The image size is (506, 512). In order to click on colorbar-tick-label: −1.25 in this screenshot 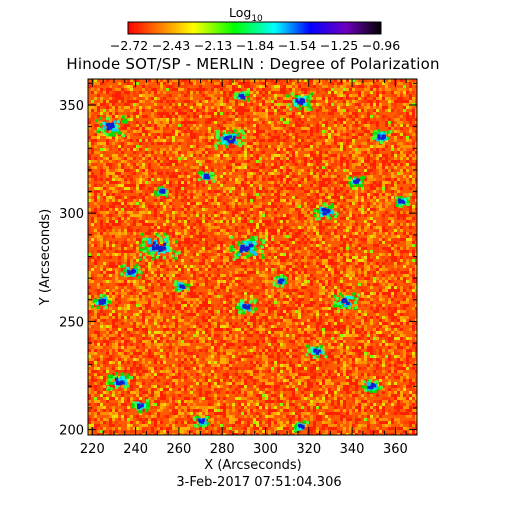, I will do `click(339, 45)`.